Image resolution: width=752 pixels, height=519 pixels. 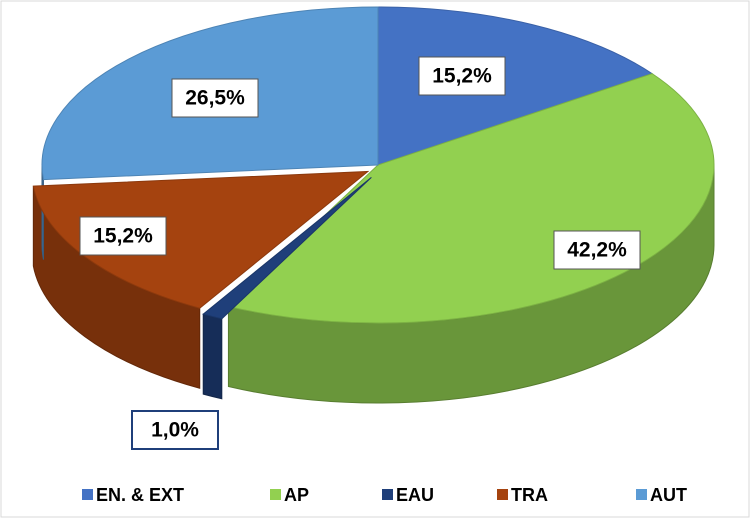 I want to click on data-label: 42,2%, so click(x=597, y=250).